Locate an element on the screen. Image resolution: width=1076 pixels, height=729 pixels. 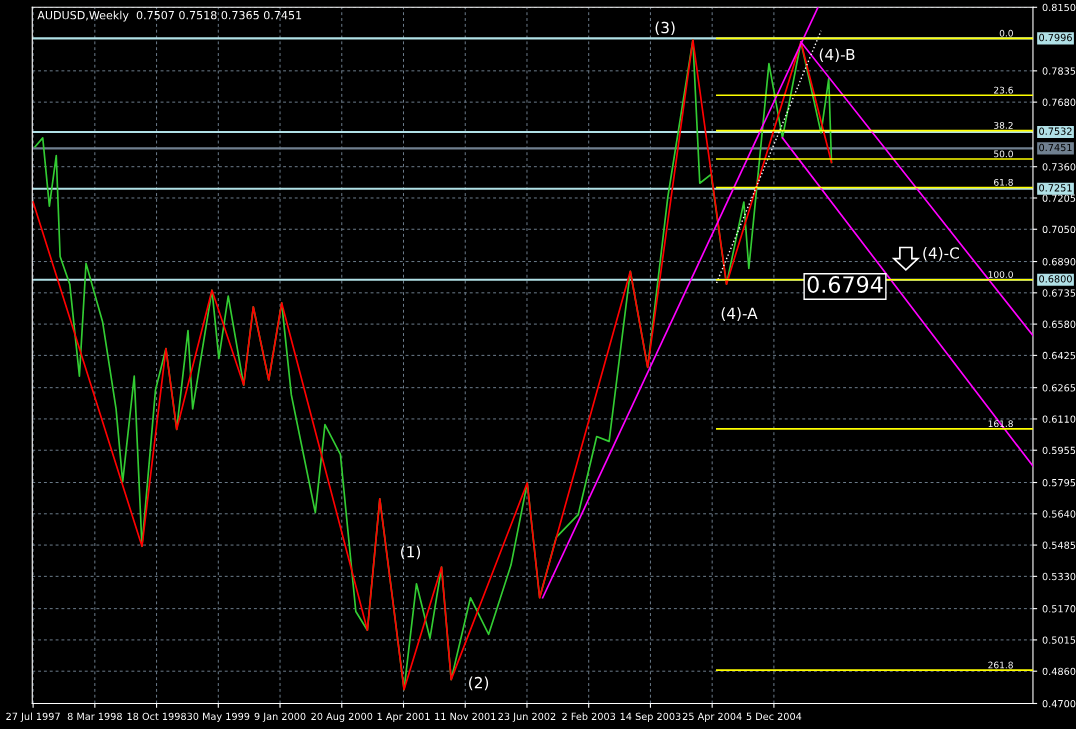
annotation: 0.6794 is located at coordinates (845, 284).